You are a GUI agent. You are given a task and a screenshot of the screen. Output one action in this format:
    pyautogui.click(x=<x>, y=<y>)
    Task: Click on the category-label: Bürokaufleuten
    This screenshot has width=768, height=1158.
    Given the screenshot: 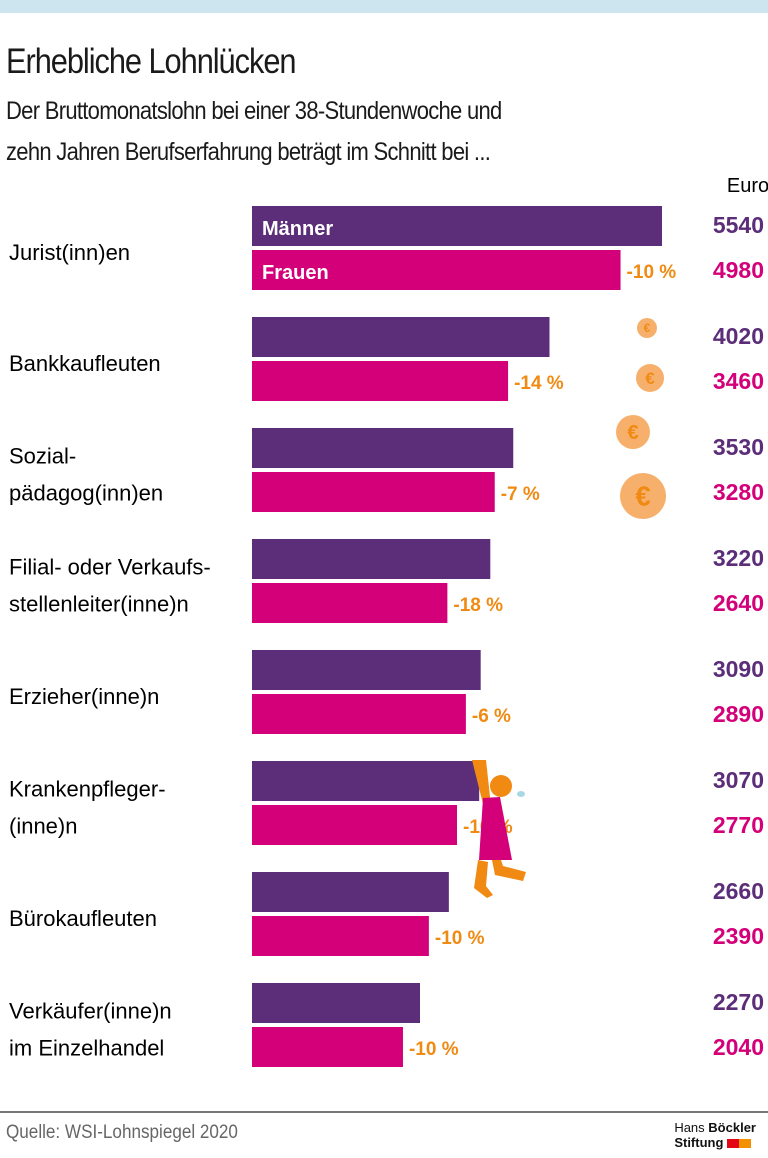 What is the action you would take?
    pyautogui.click(x=83, y=918)
    